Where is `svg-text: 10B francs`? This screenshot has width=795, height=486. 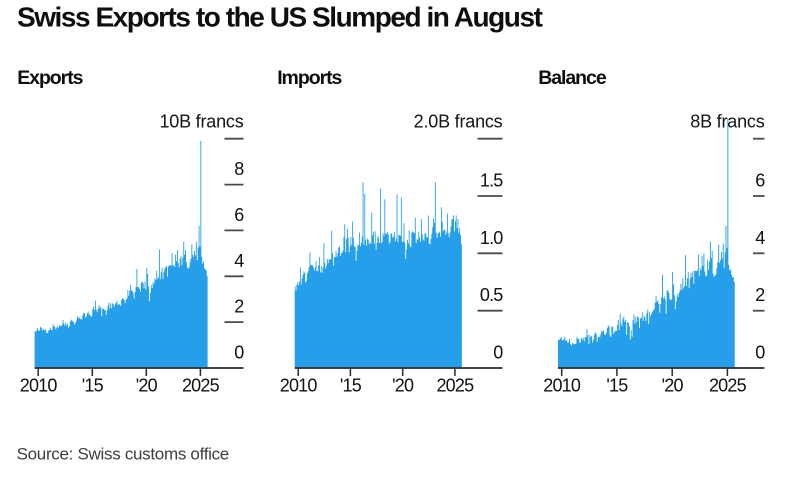
svg-text: 10B francs is located at coordinates (201, 121).